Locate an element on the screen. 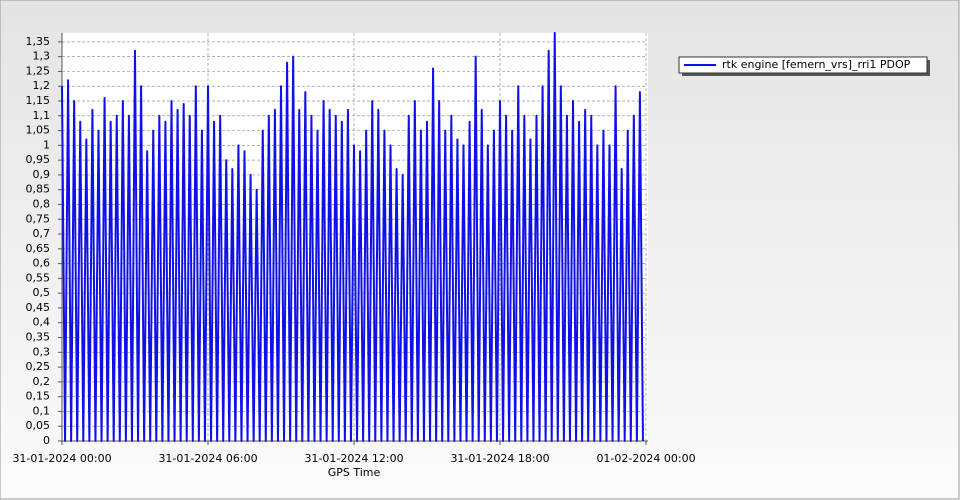  x-tick-label: 01-02-2024 00:00 is located at coordinates (645, 458).